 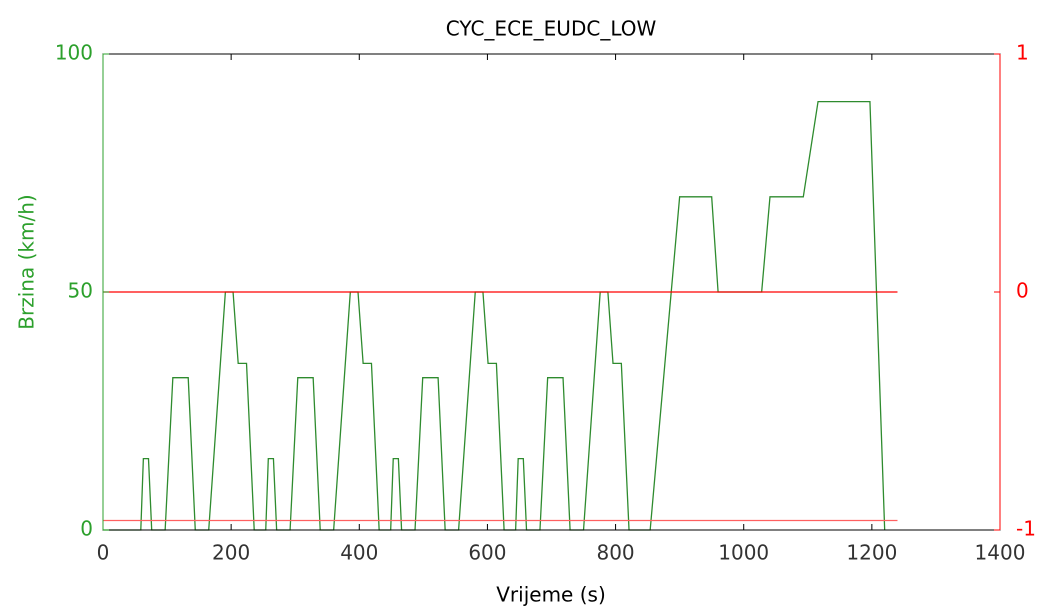 I want to click on x-tick-label: 0, so click(x=103, y=553).